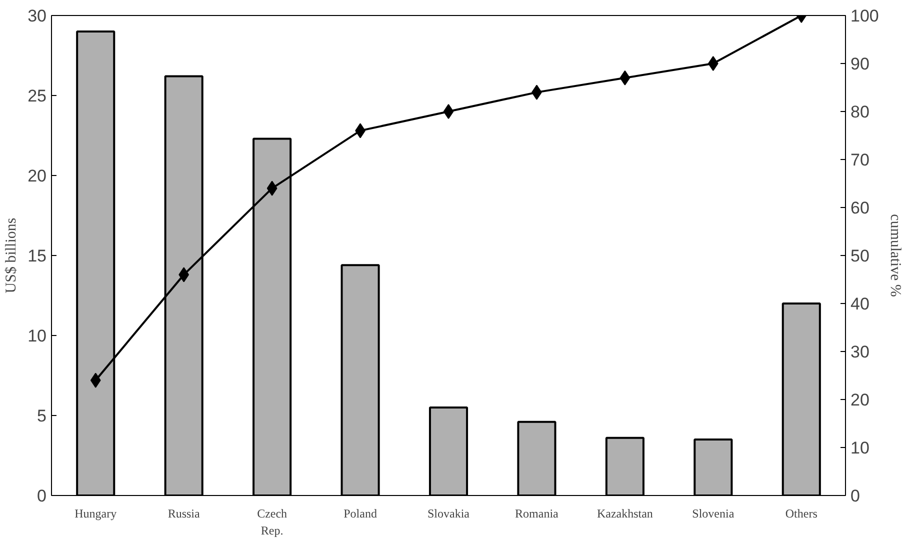 The image size is (914, 546). What do you see at coordinates (860, 208) in the screenshot?
I see `y2-tick-label: 60` at bounding box center [860, 208].